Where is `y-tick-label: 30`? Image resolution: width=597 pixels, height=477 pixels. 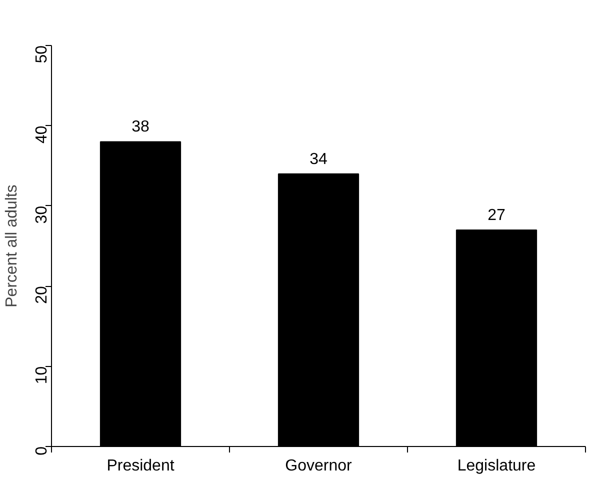 y-tick-label: 30 is located at coordinates (42, 215).